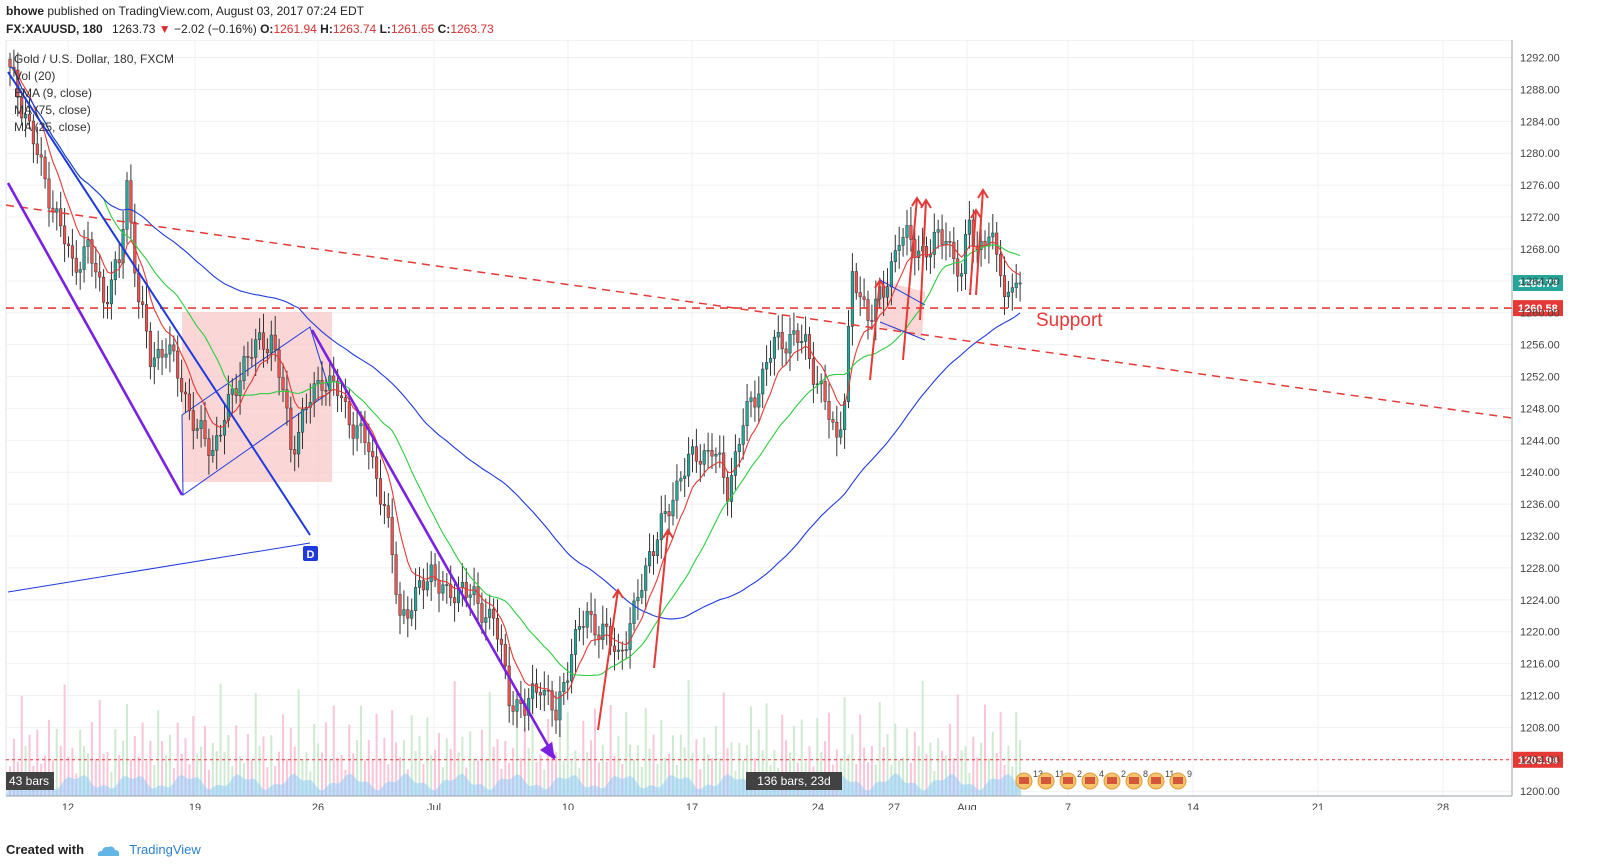 This screenshot has width=1597, height=868. I want to click on publisher-name: bhowe, so click(25, 11).